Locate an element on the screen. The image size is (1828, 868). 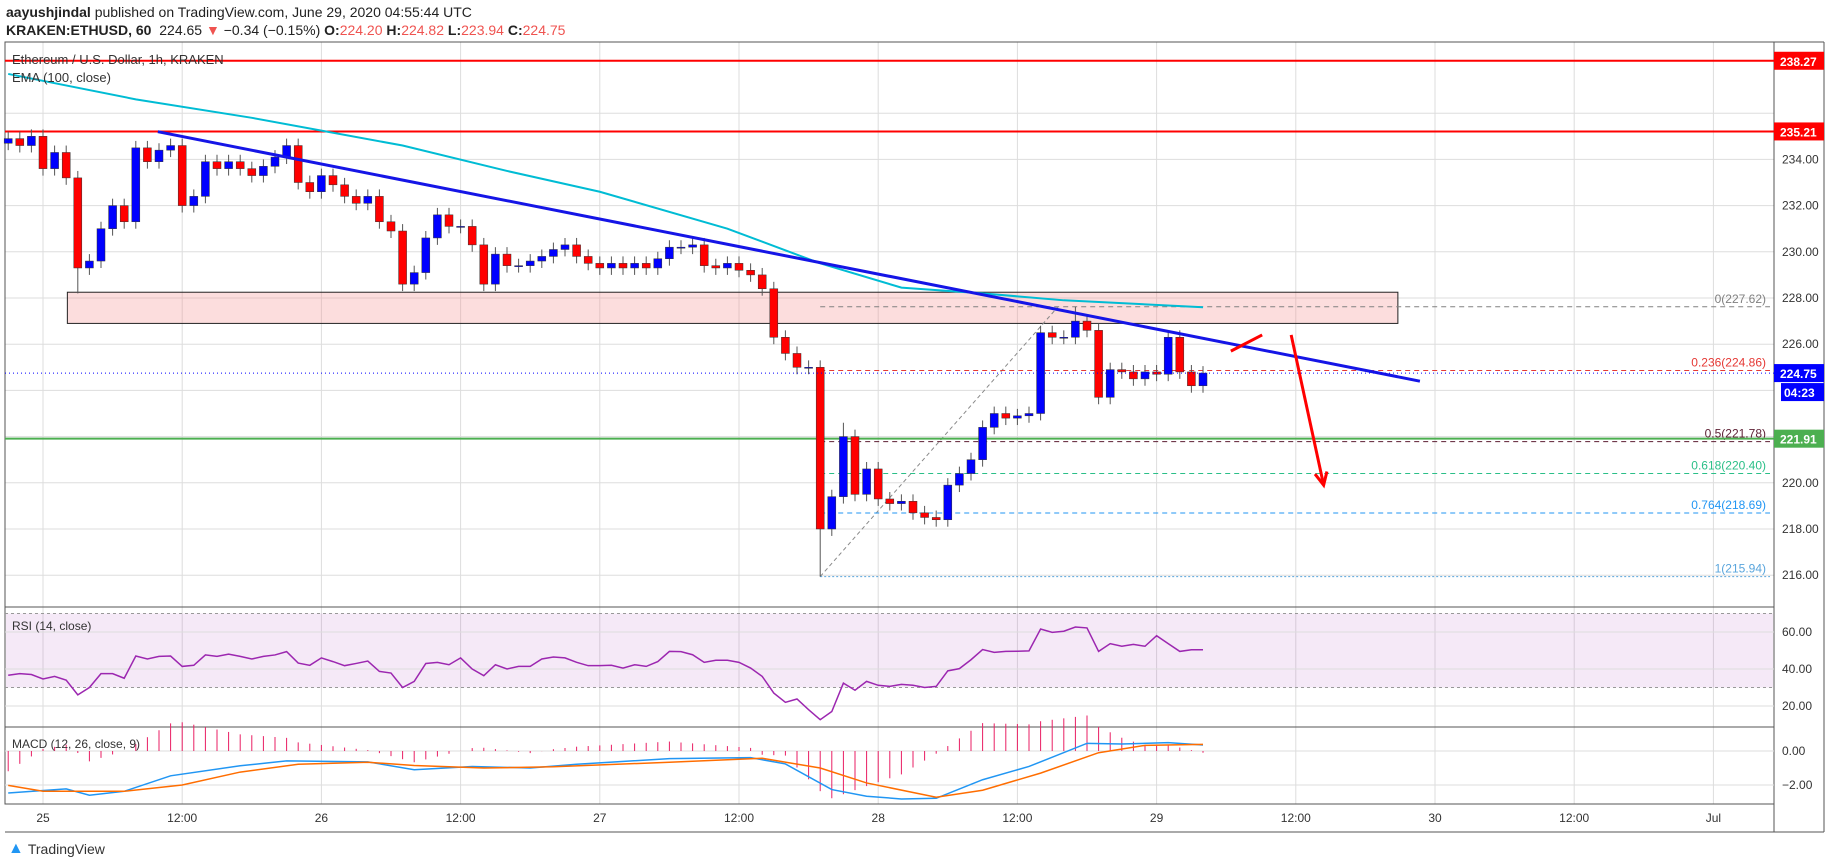
macd-histogram is located at coordinates (605, 757).